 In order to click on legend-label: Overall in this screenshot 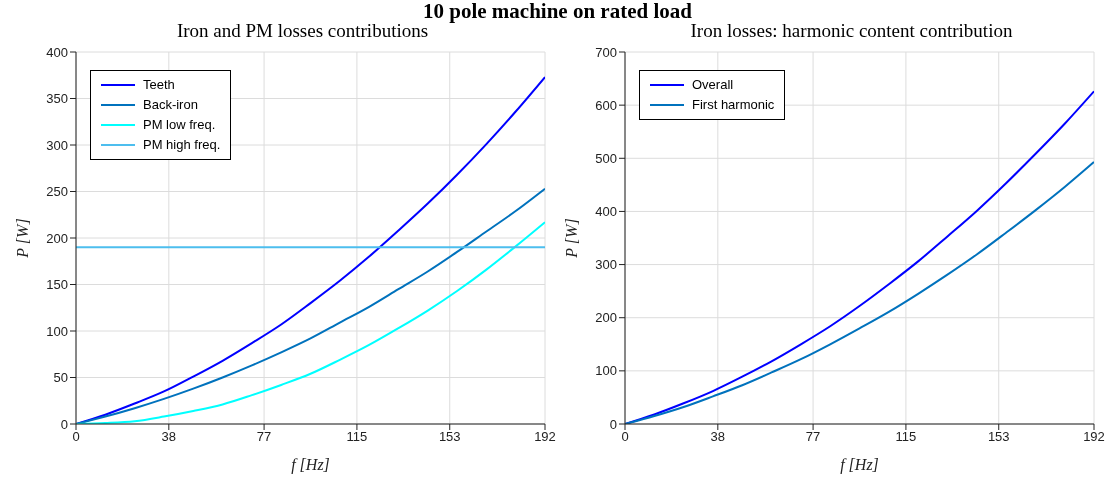, I will do `click(713, 85)`.